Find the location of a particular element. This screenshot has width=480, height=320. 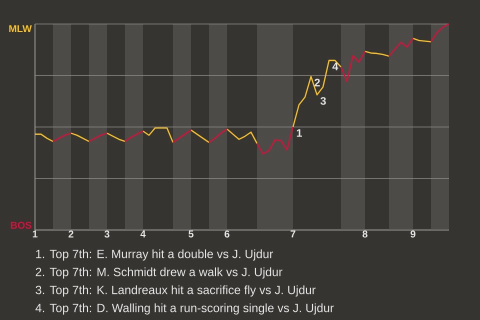

annotation: 1 is located at coordinates (299, 133).